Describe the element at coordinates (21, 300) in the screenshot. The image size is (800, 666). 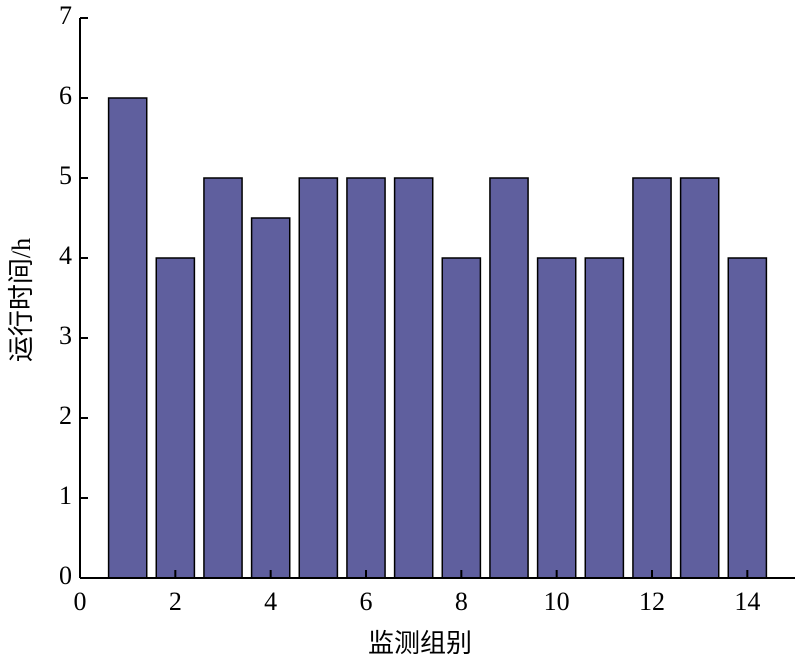
I see `y-axis-label: 运行时间/h` at that location.